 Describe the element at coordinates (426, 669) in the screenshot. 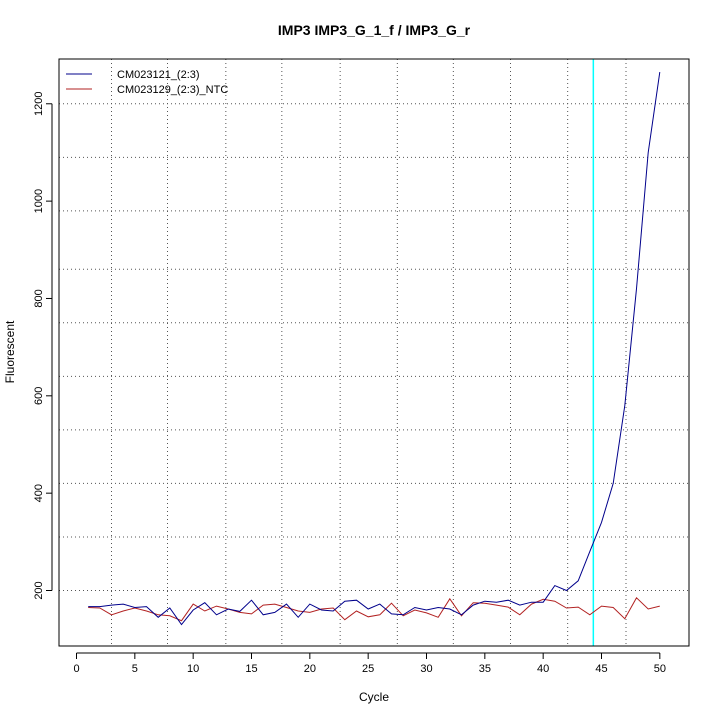

I see `x-tick-label: 30` at that location.